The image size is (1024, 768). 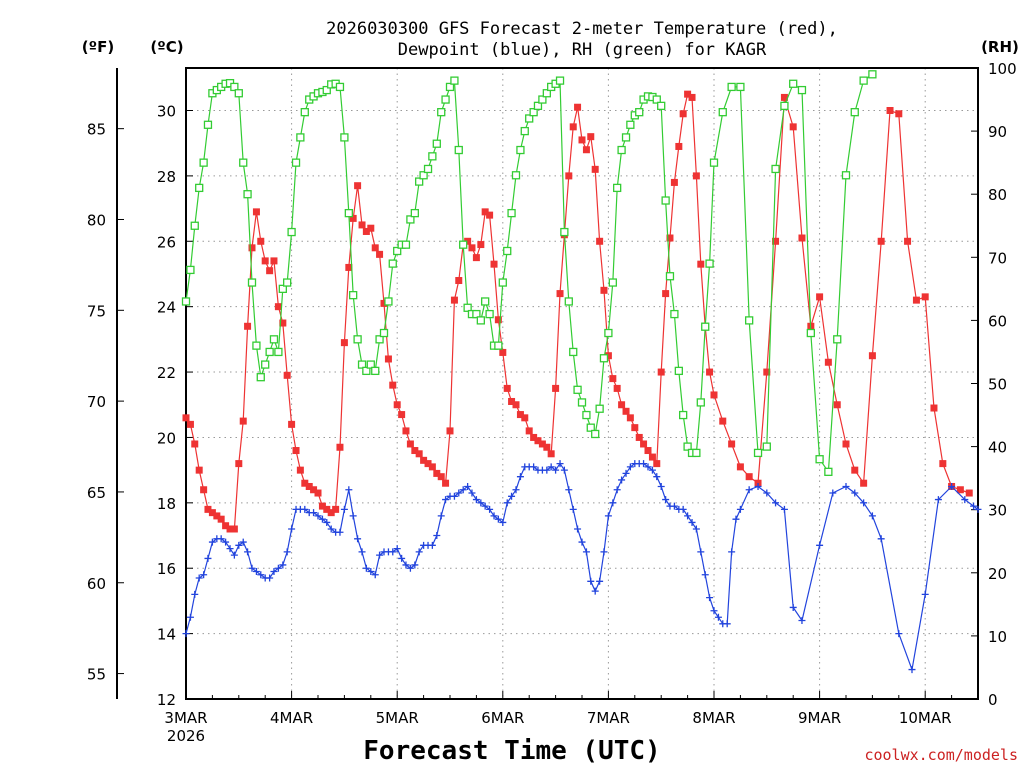 I want to click on fahrenheit-tick-label: 85, so click(x=96, y=130).